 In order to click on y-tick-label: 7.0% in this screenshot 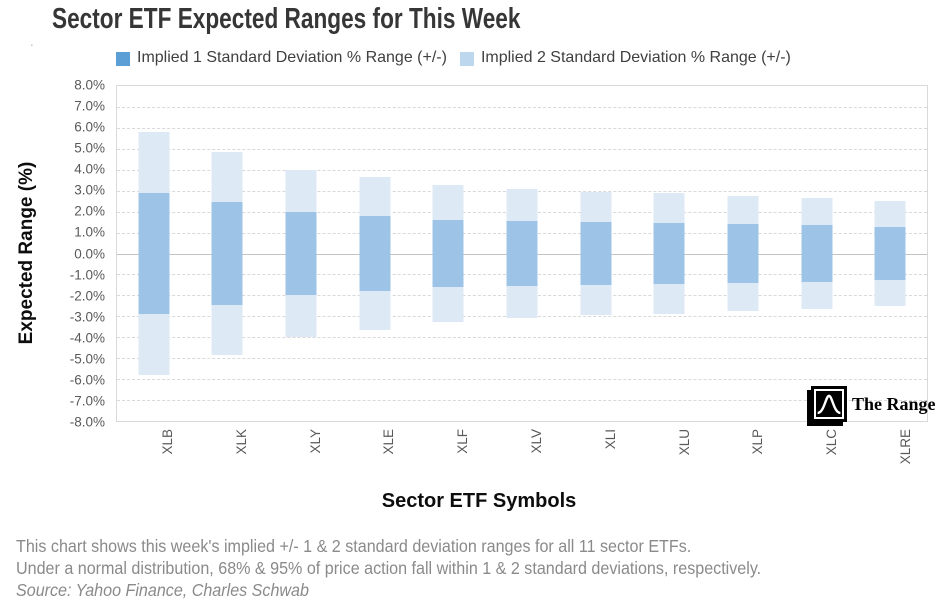, I will do `click(89, 106)`.